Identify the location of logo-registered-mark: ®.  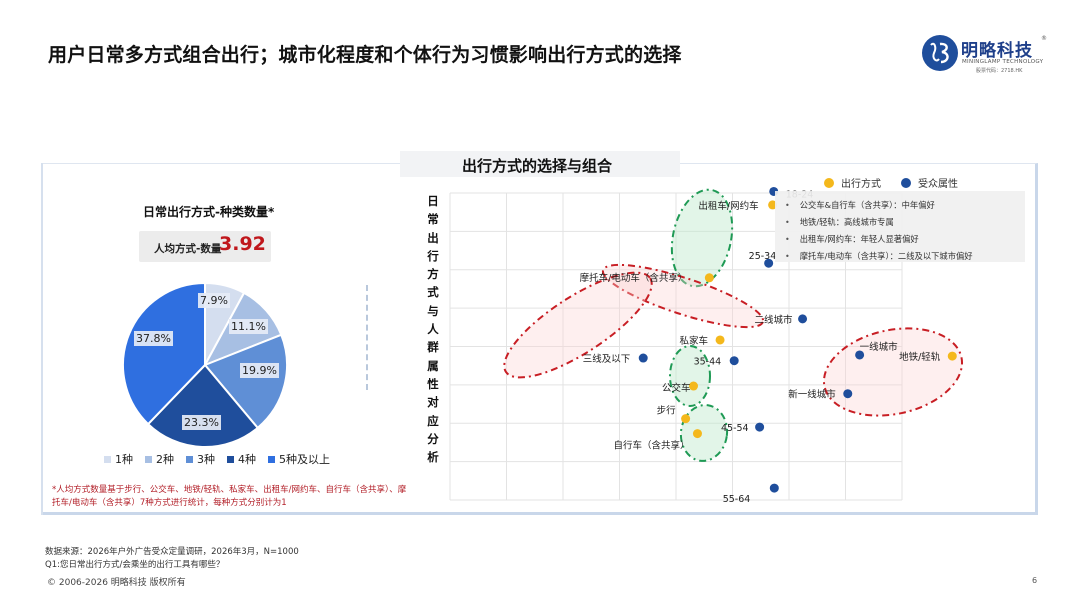
(1044, 38).